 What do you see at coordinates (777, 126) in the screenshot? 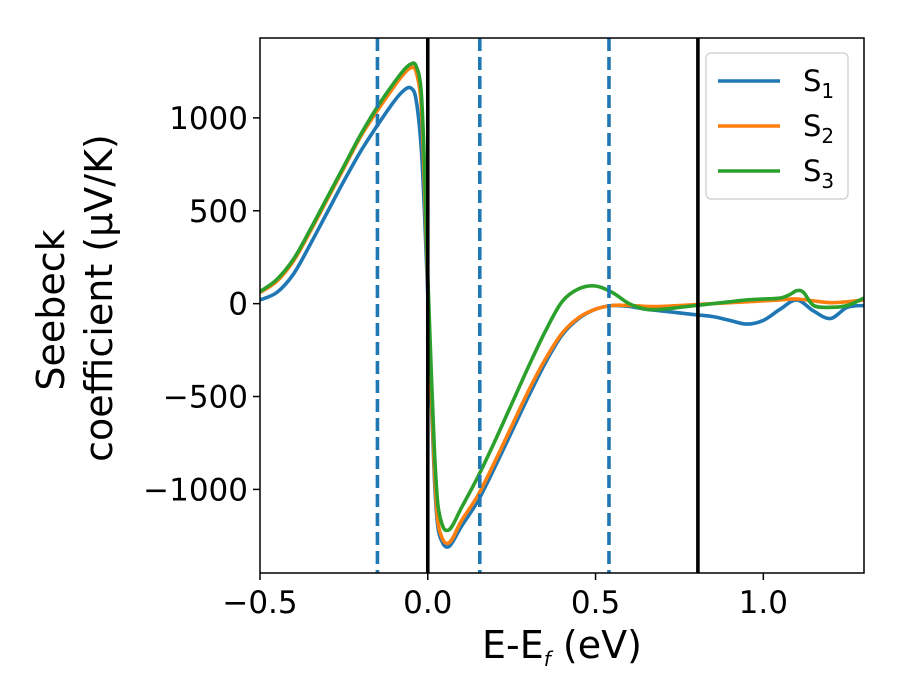
I see `legend: S1 S2 S3` at bounding box center [777, 126].